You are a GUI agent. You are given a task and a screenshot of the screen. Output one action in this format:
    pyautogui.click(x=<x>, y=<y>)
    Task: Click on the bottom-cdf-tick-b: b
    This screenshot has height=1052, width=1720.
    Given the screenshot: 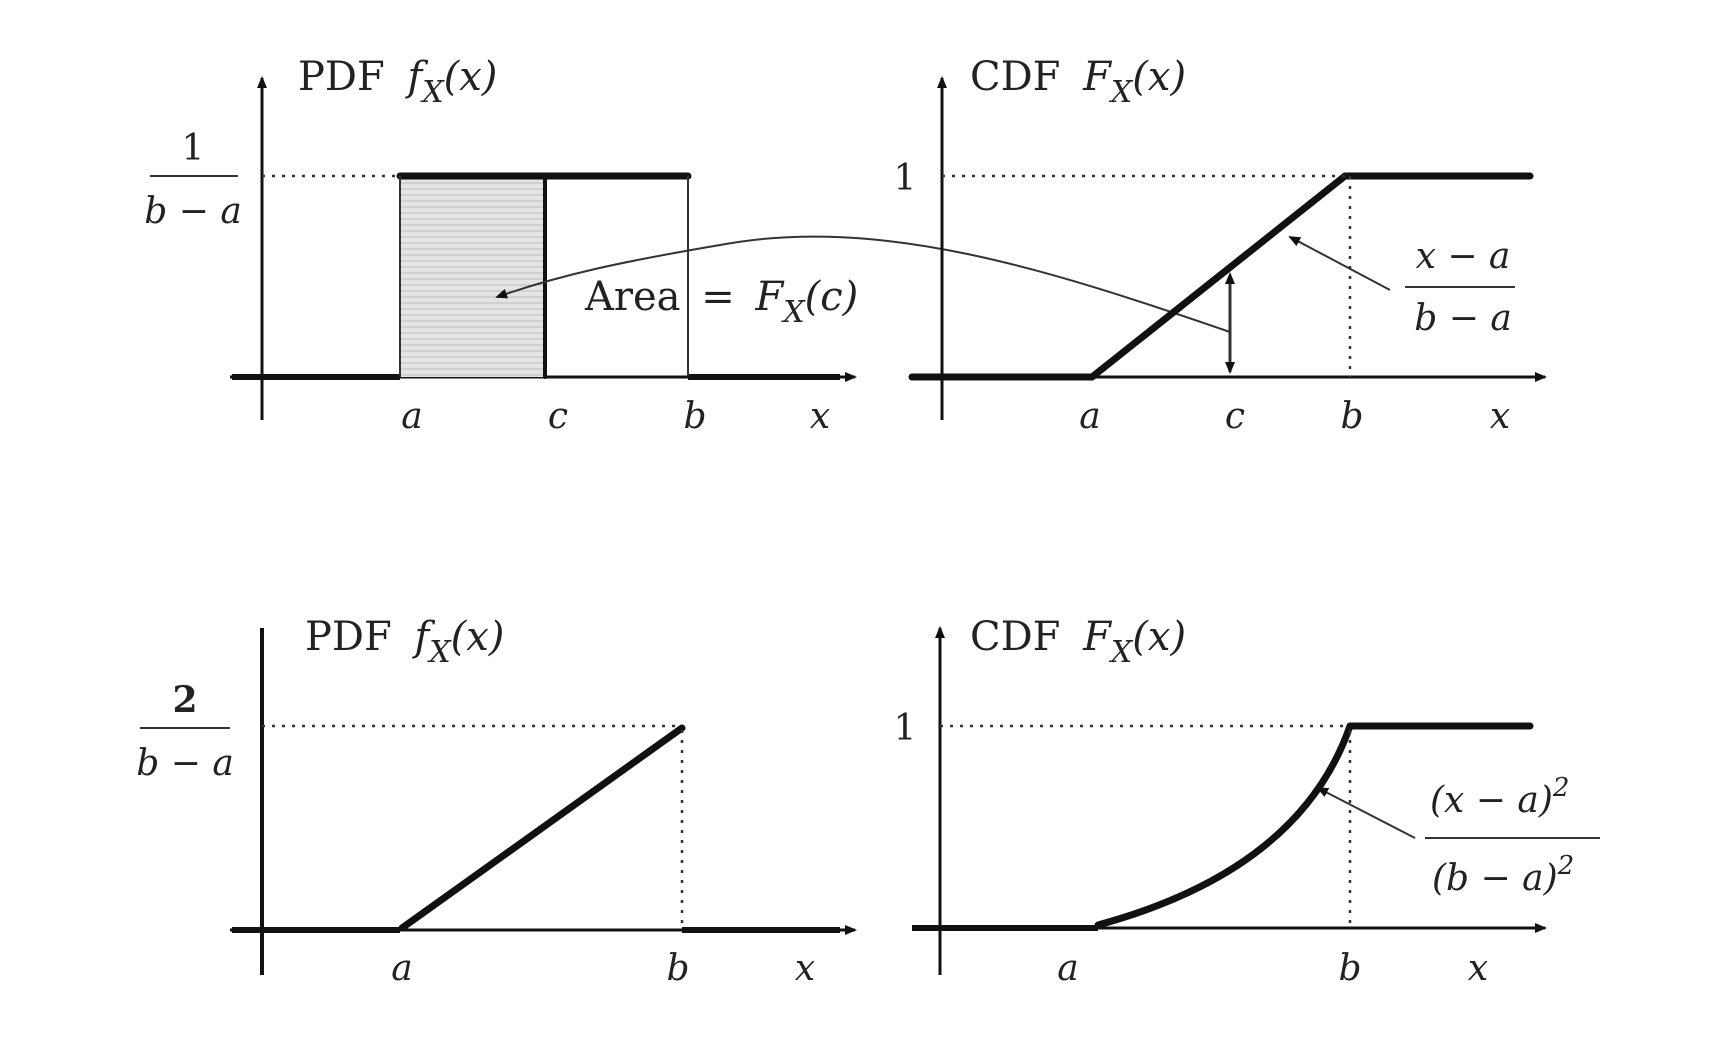 What is the action you would take?
    pyautogui.click(x=1349, y=968)
    